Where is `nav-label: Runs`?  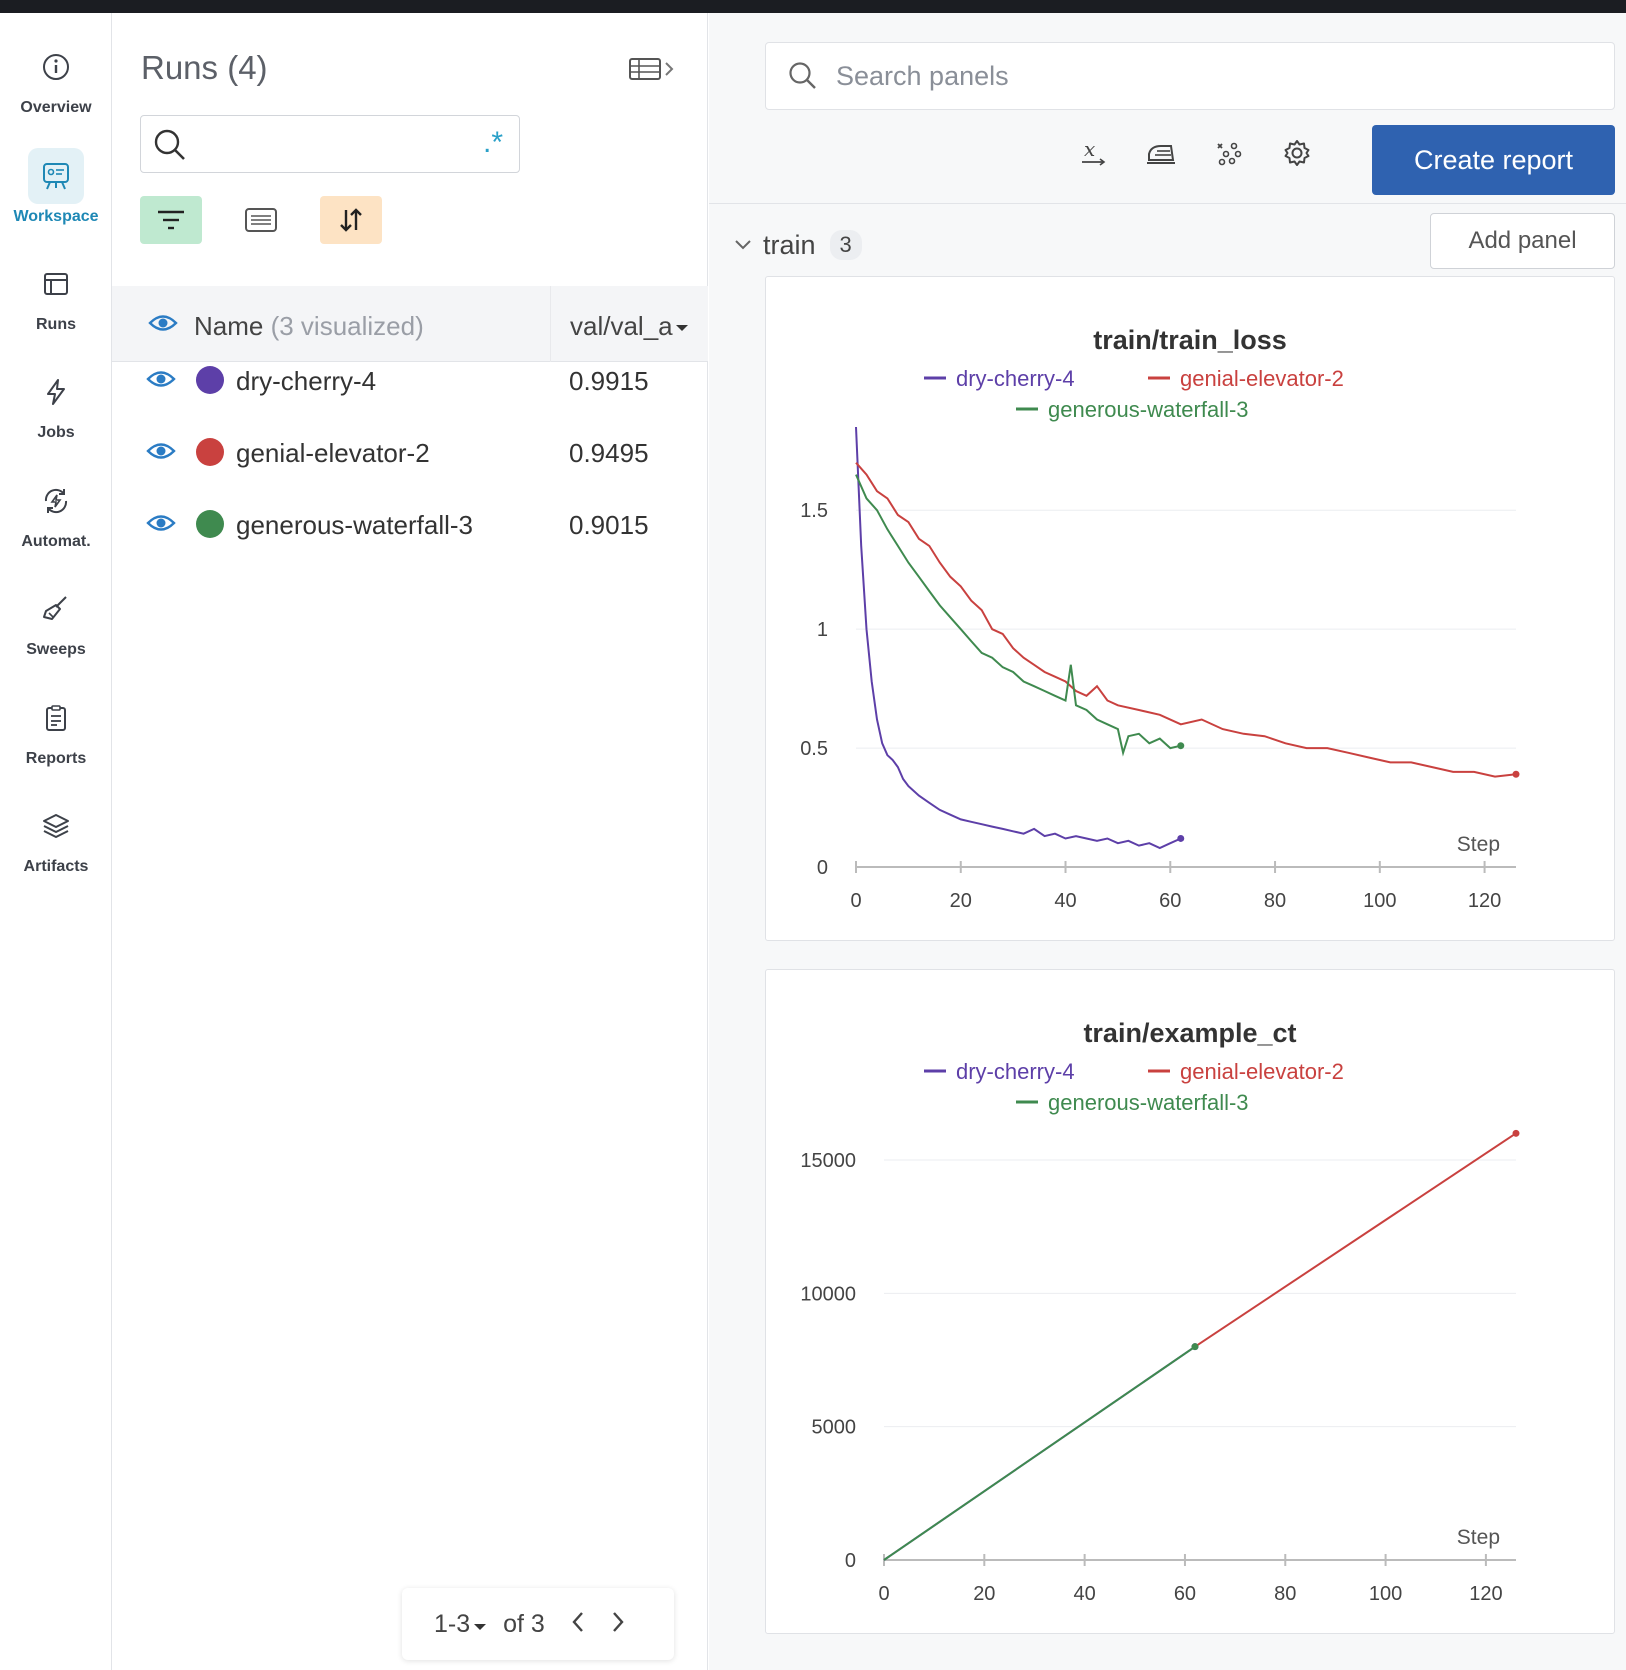 nav-label: Runs is located at coordinates (56, 324).